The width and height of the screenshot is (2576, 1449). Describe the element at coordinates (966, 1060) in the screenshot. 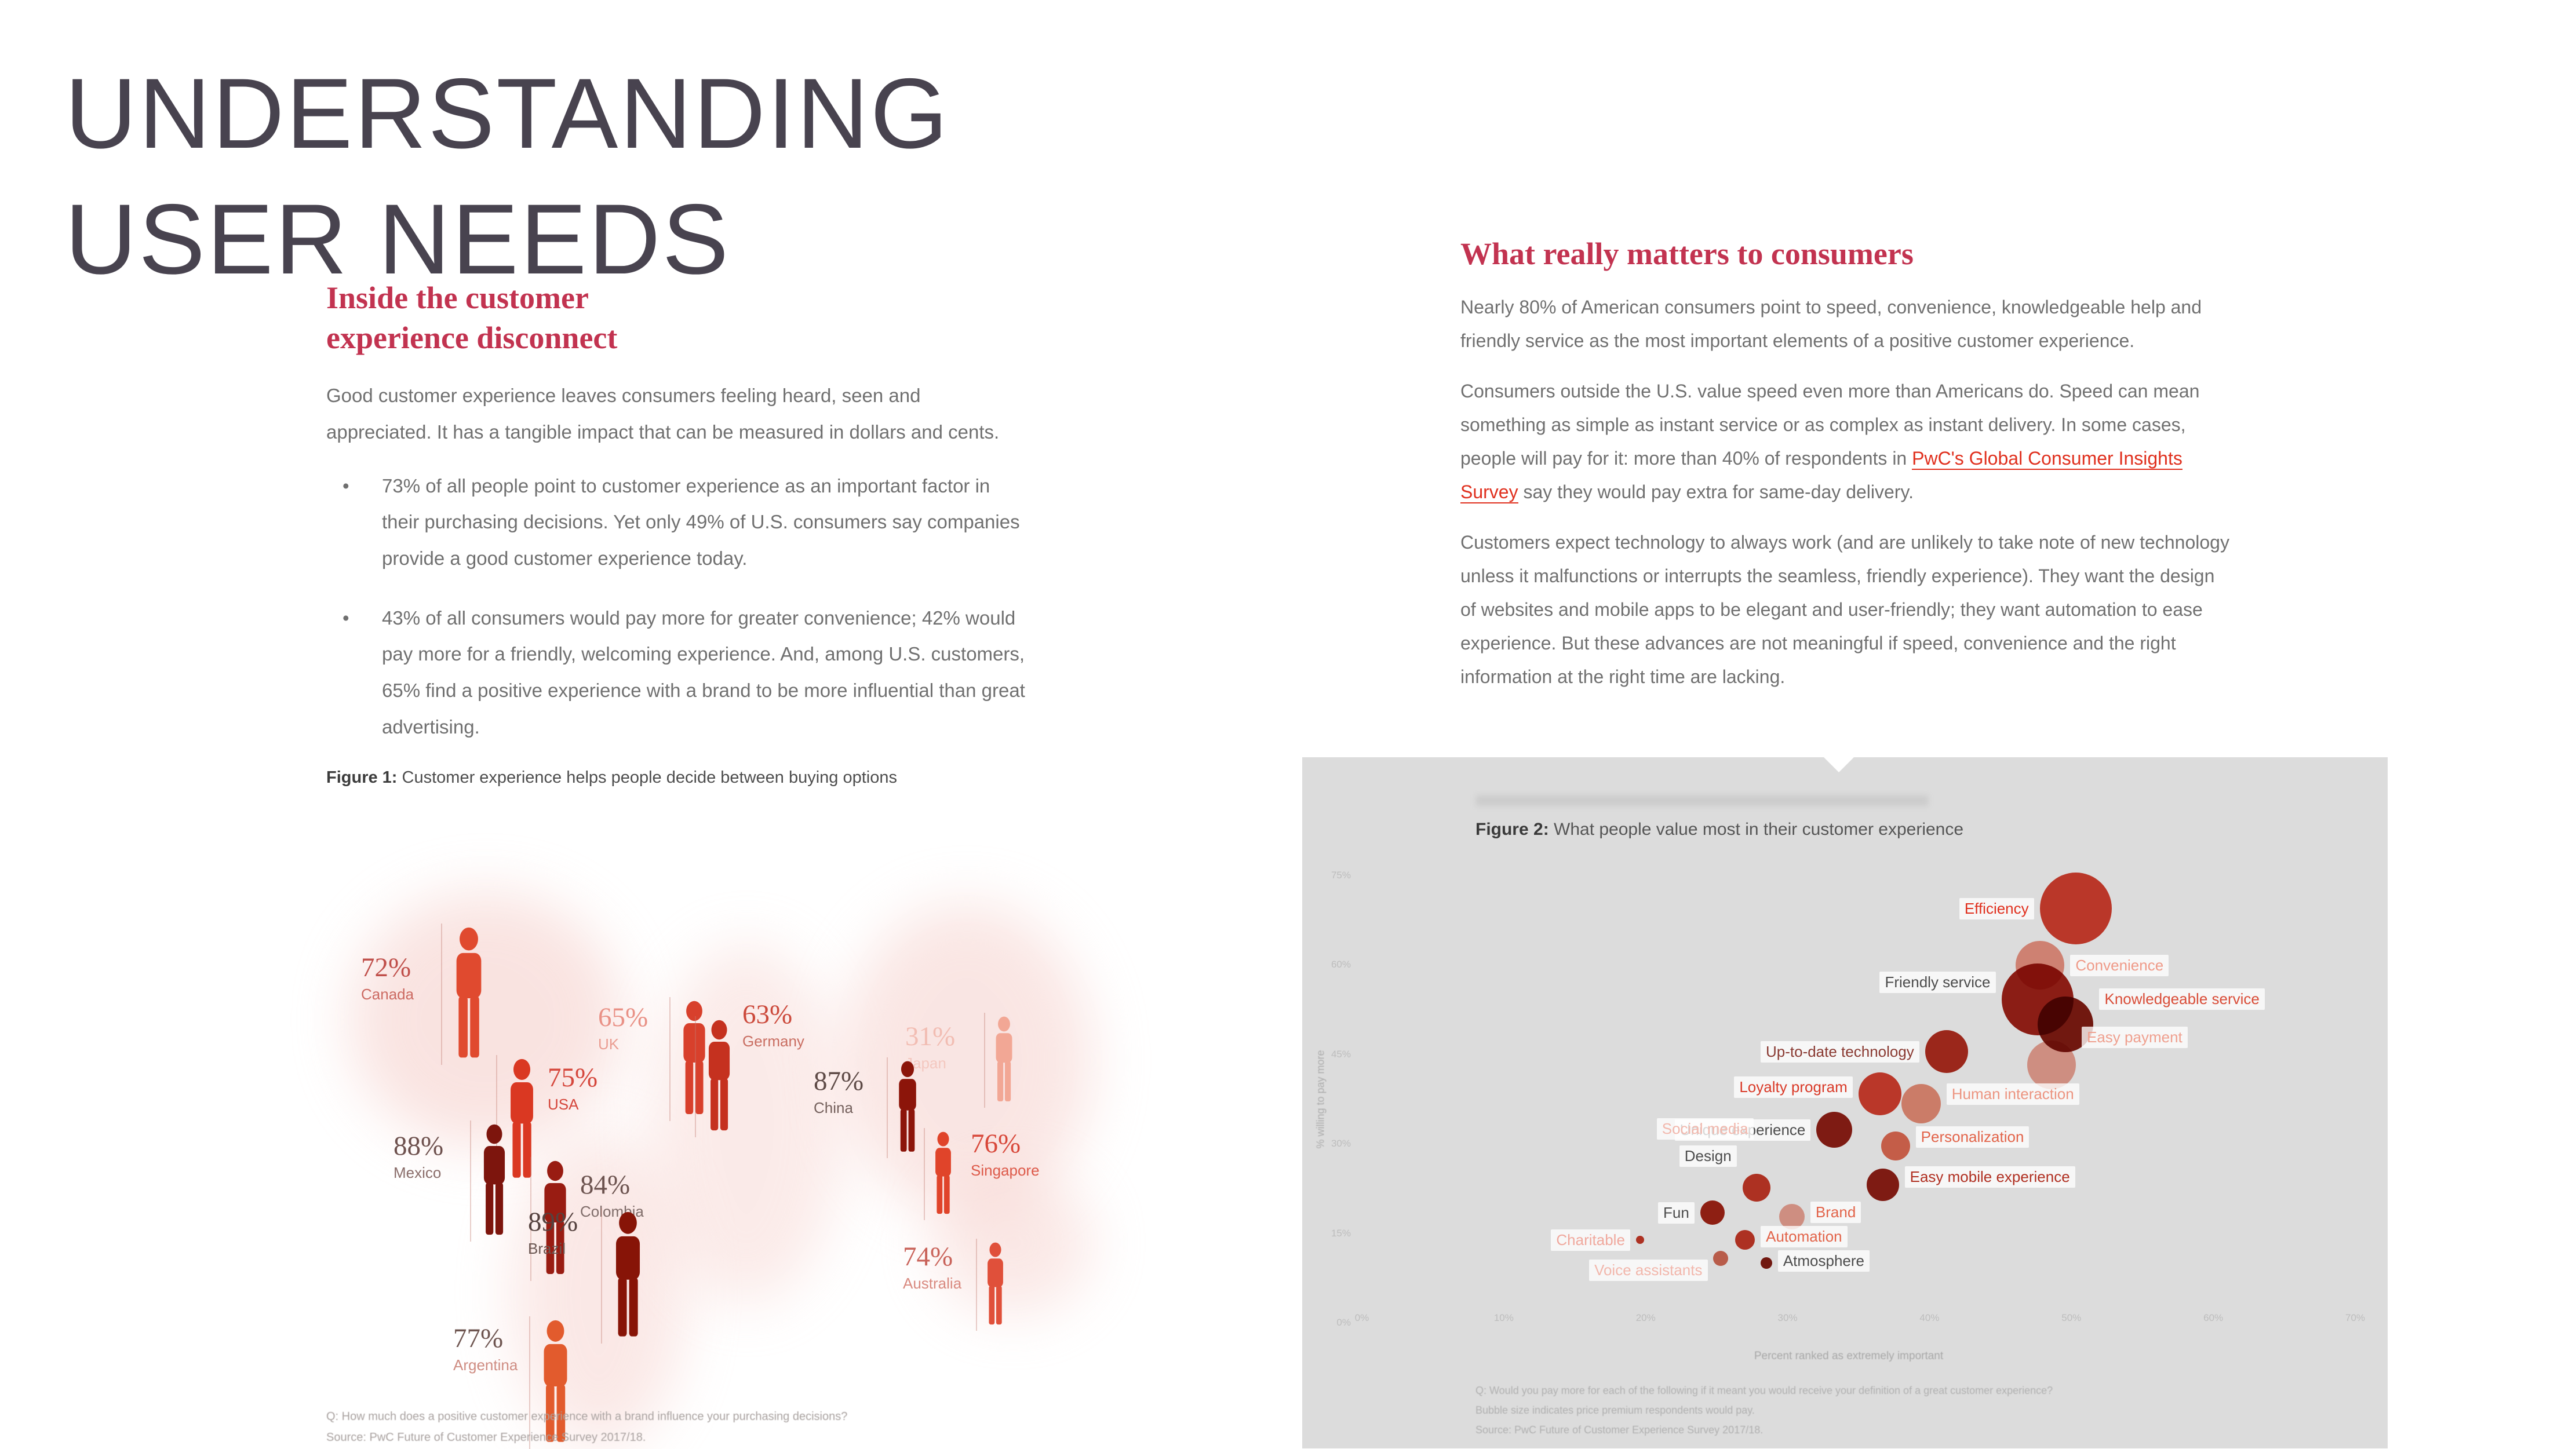

I see `map-blob-asia` at that location.